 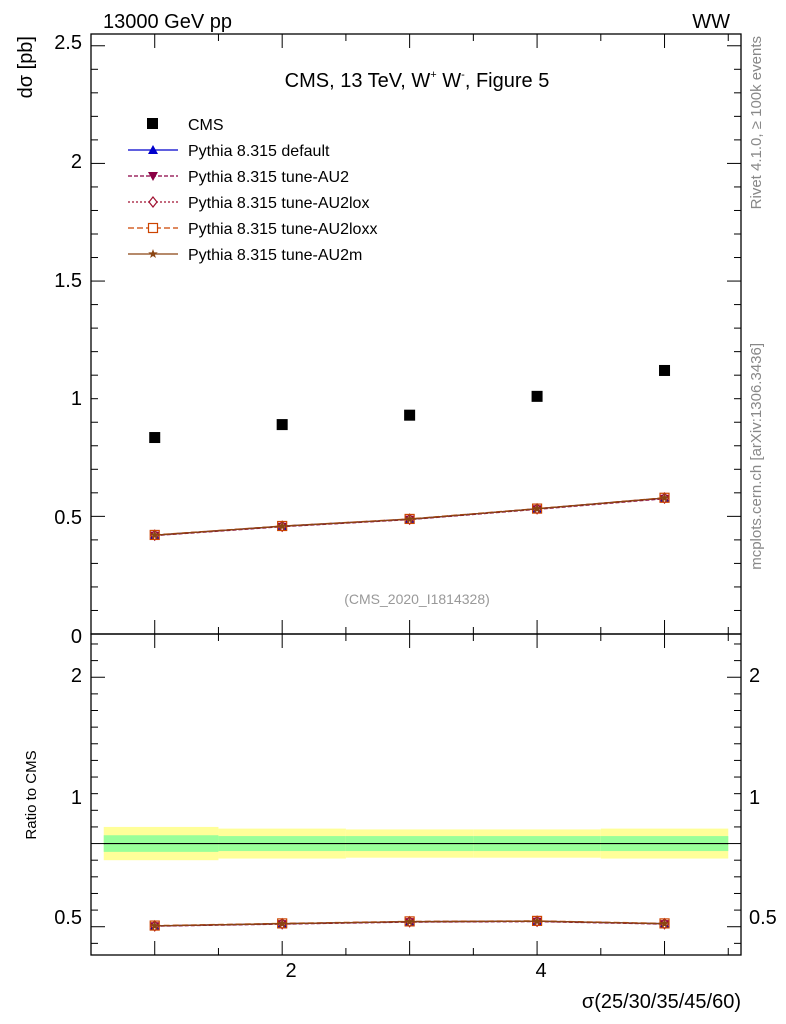 What do you see at coordinates (754, 798) in the screenshot?
I see `ratio-y-tick-label-right: 1` at bounding box center [754, 798].